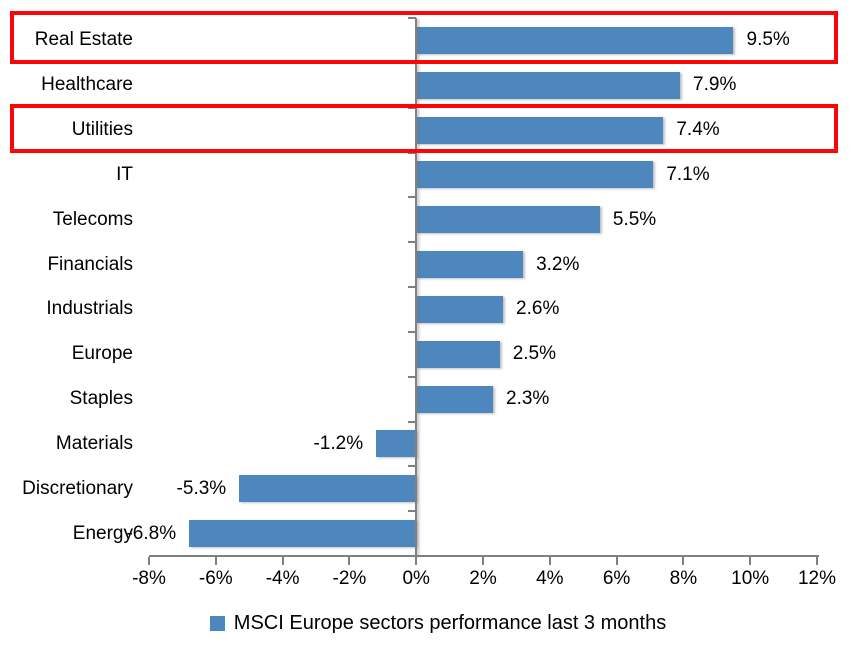 The height and width of the screenshot is (651, 852). I want to click on category-label-europe: Europe, so click(102, 354).